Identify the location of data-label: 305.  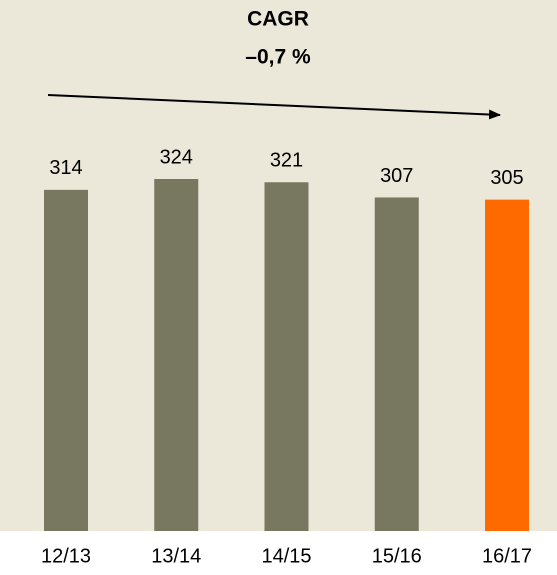
(506, 178).